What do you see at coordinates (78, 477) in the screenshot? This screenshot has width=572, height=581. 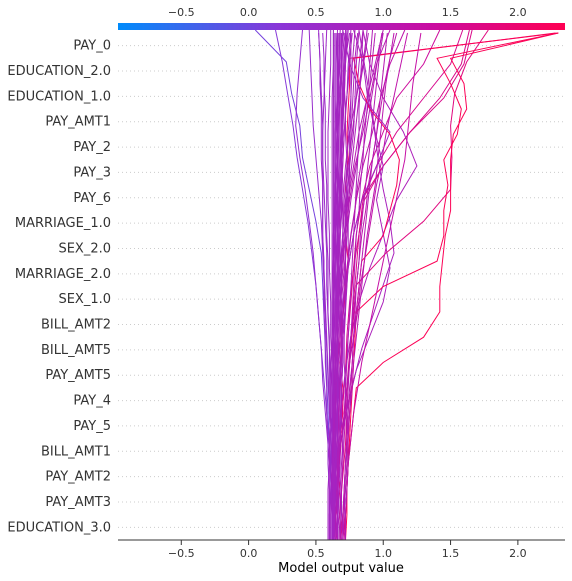 I see `feature-label: PAY_AMT2` at bounding box center [78, 477].